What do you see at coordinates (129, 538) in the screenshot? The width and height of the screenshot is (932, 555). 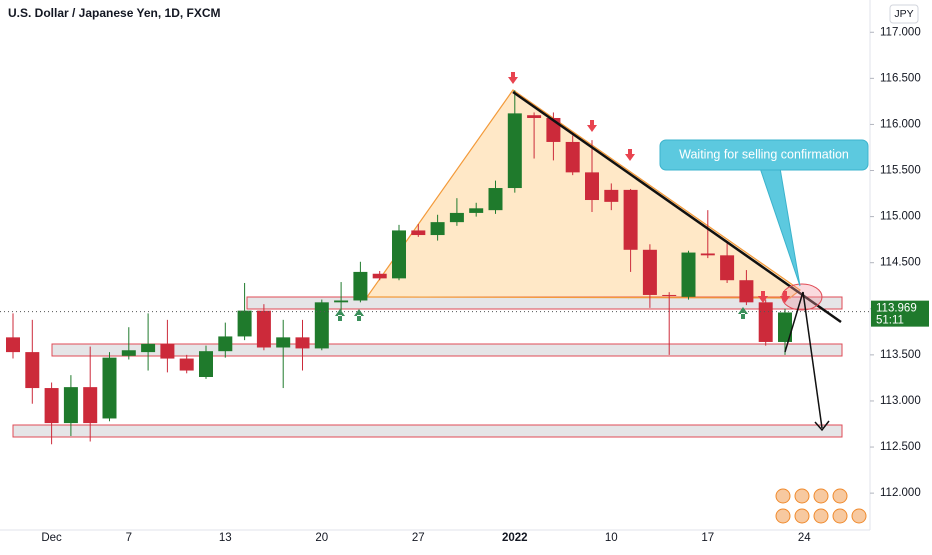 I see `x-tick-label: 7` at bounding box center [129, 538].